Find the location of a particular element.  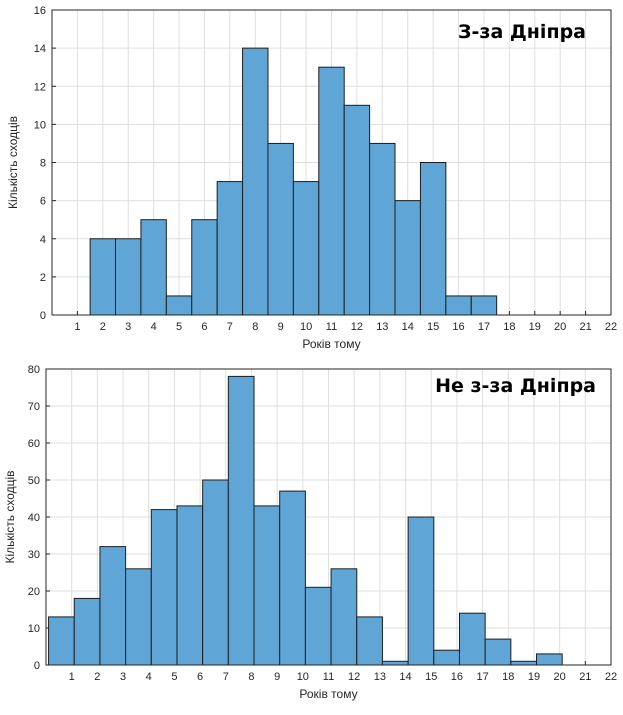

x-tick-label: 7 is located at coordinates (230, 327).